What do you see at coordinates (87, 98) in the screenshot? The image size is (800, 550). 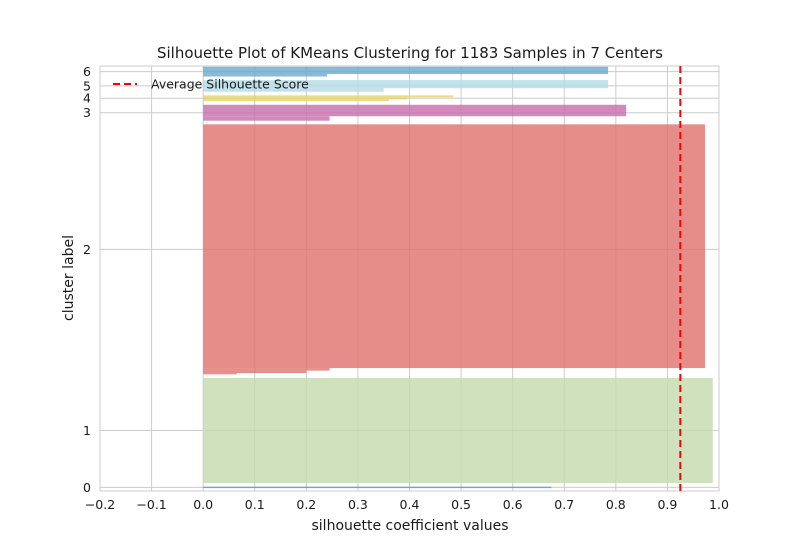 I see `y-tick-label: 4` at bounding box center [87, 98].